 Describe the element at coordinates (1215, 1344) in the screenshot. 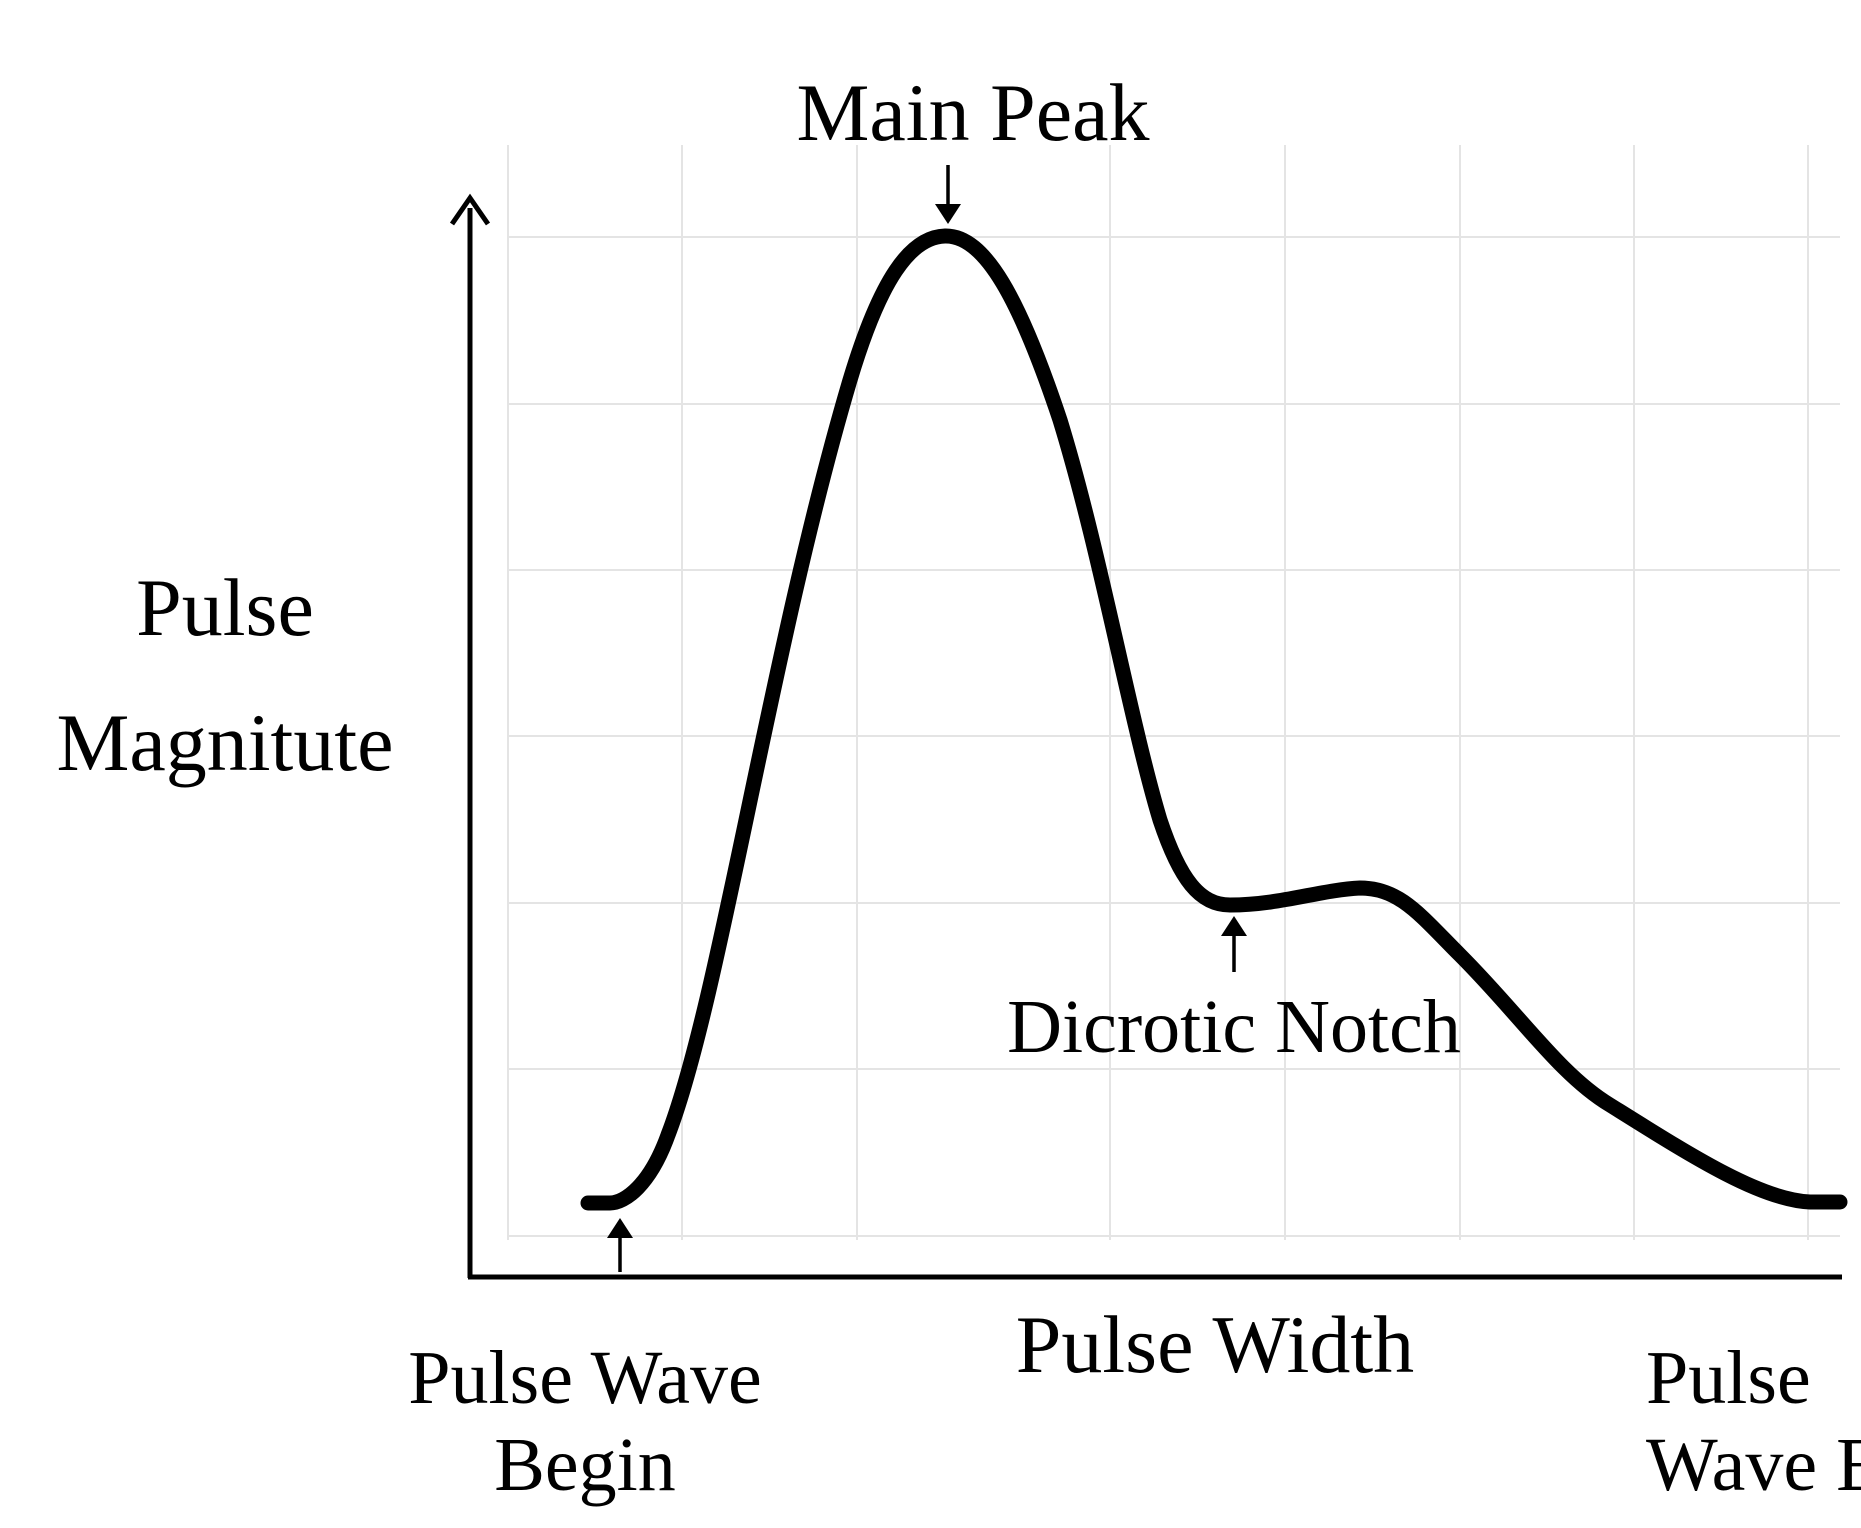

I see `x-axis-label: Pulse Width` at that location.